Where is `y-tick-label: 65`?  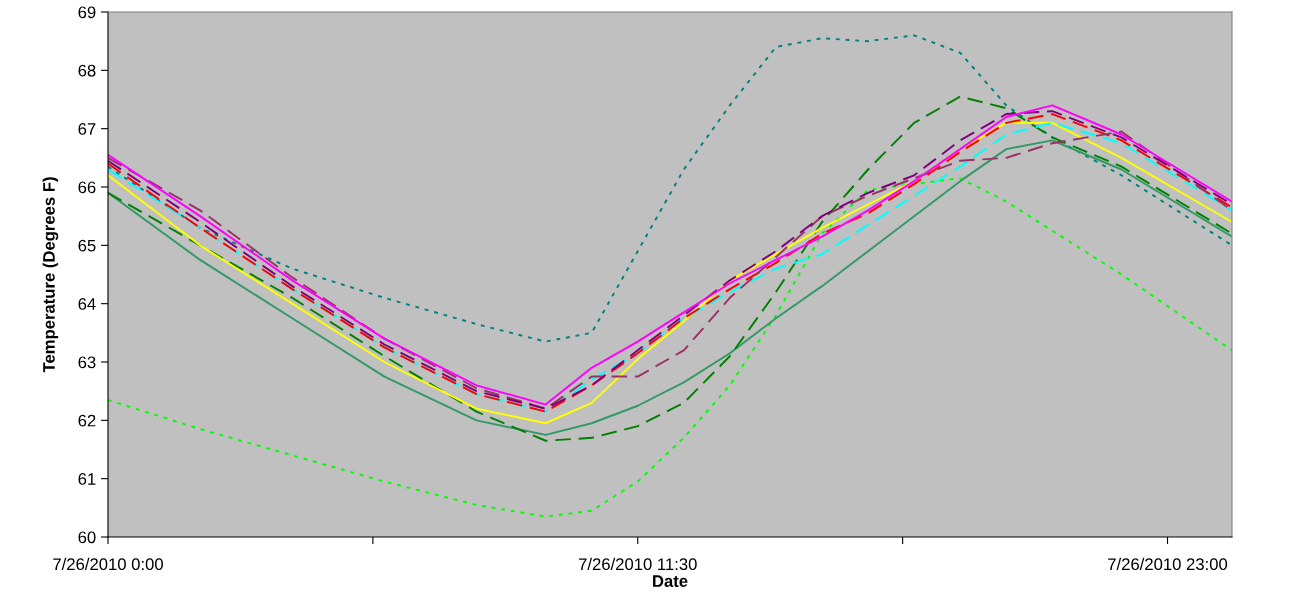
y-tick-label: 65 is located at coordinates (87, 245).